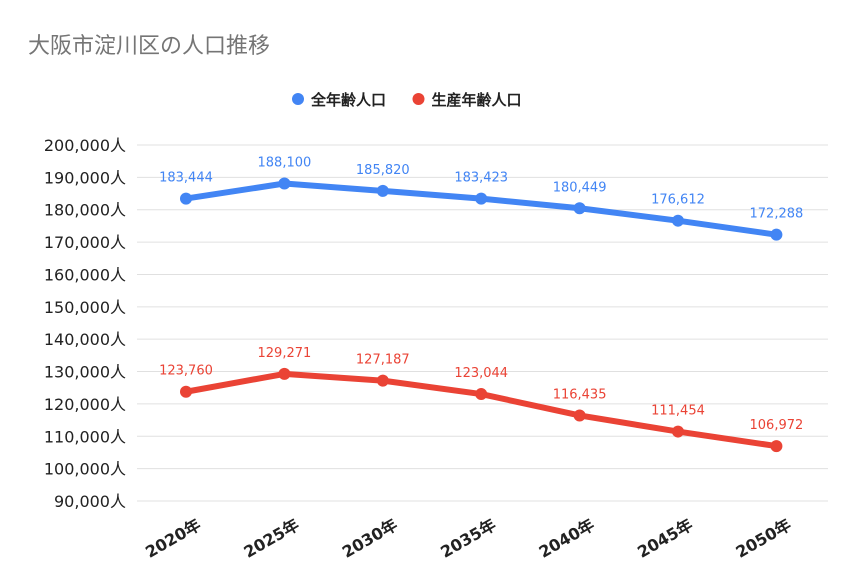 This screenshot has width=857, height=586. I want to click on y-tick-label: 140,000人, so click(85, 339).